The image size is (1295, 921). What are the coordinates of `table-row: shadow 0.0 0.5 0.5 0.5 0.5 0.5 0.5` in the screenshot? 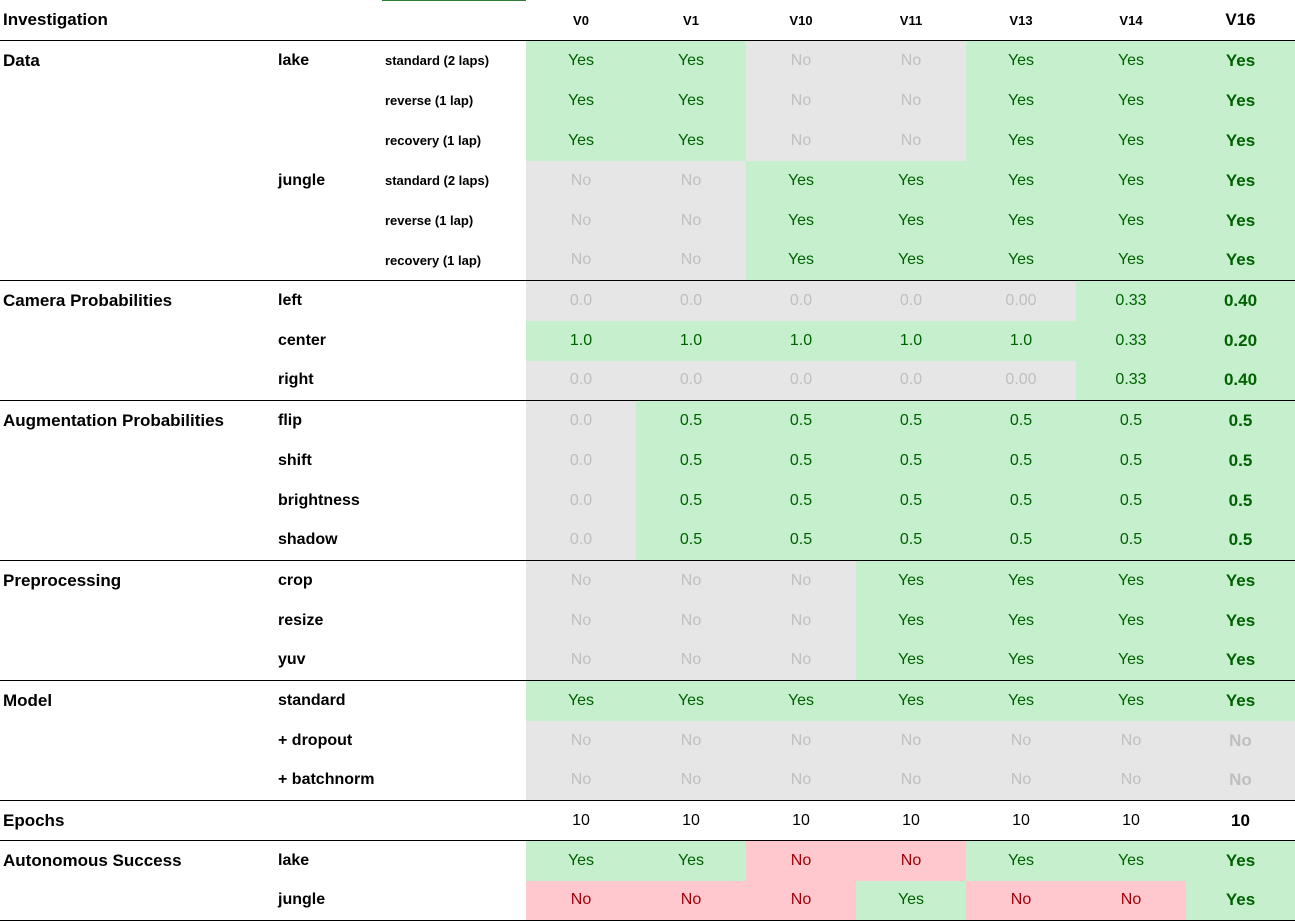 It's located at (647, 540).